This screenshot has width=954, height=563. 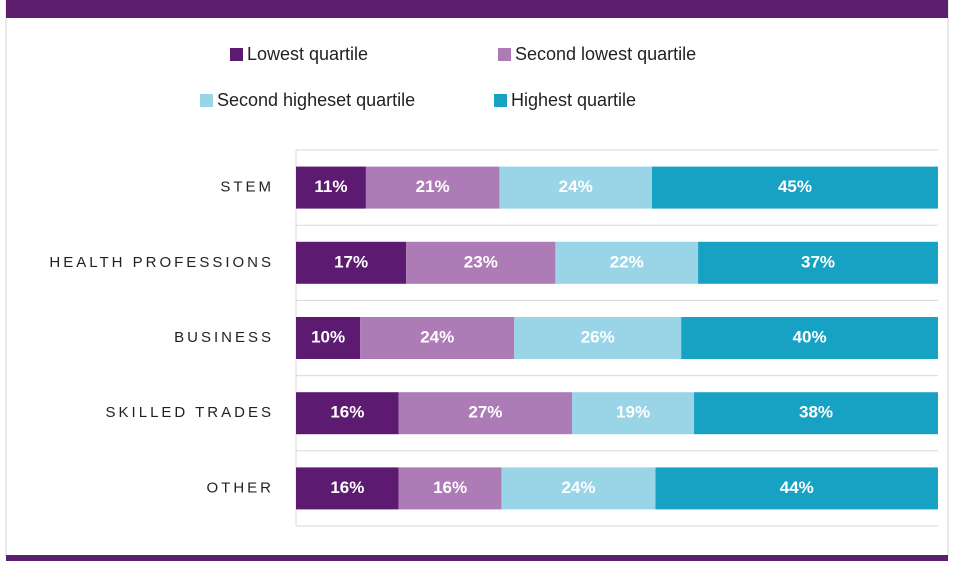 I want to click on value-label: 21%, so click(x=433, y=186).